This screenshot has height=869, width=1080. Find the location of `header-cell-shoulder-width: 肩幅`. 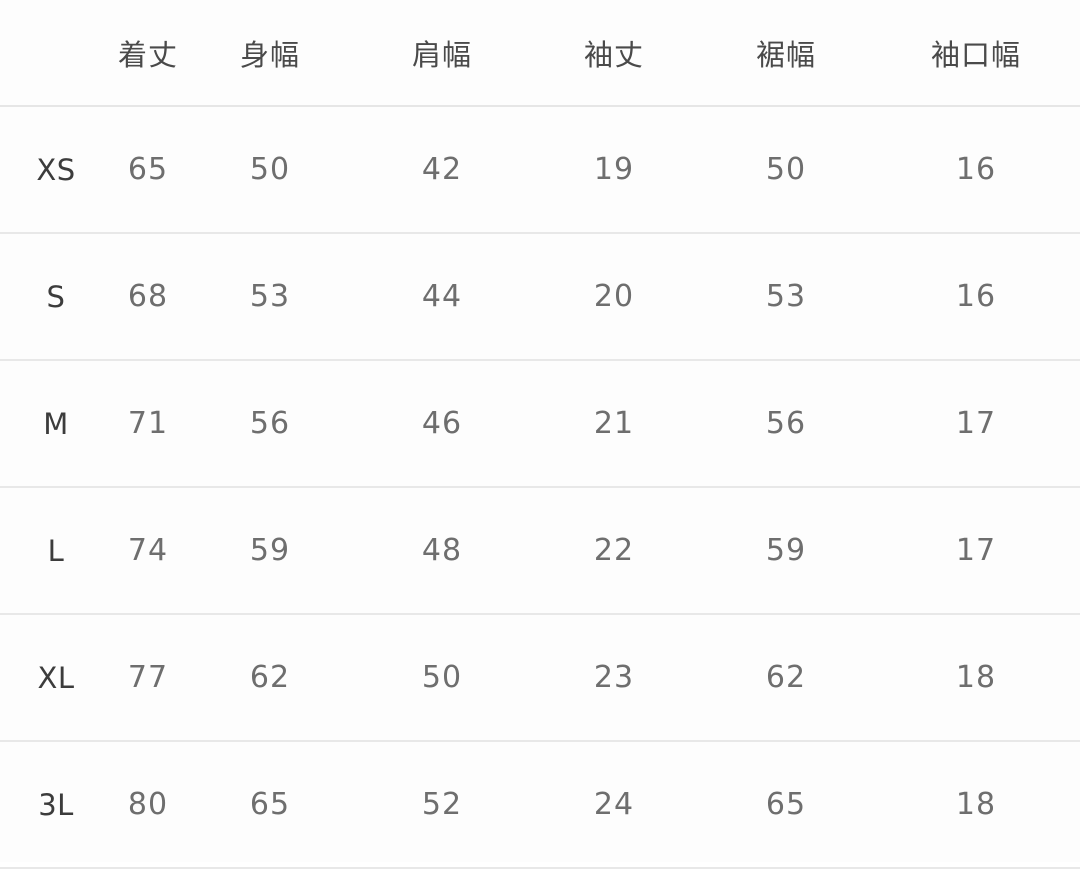

header-cell-shoulder-width: 肩幅 is located at coordinates (442, 53).